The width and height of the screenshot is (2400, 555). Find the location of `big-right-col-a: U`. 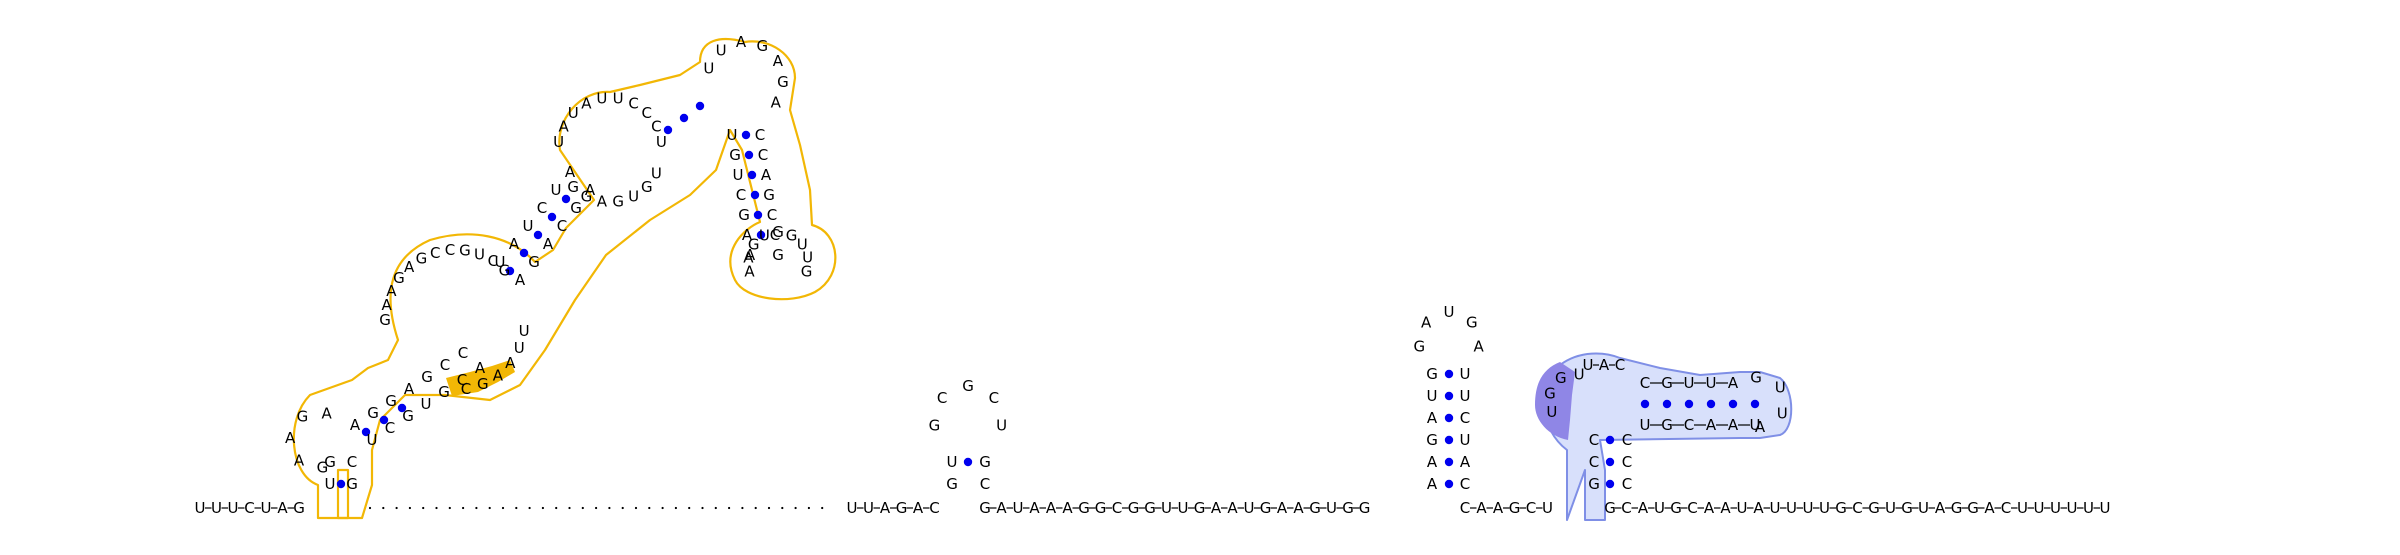

big-right-col-a: U is located at coordinates (732, 135).